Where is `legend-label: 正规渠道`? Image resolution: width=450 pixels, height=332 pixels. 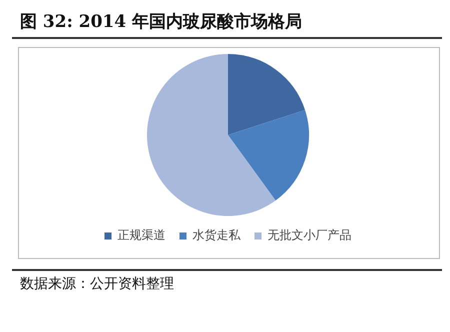 legend-label: 正规渠道 is located at coordinates (142, 235).